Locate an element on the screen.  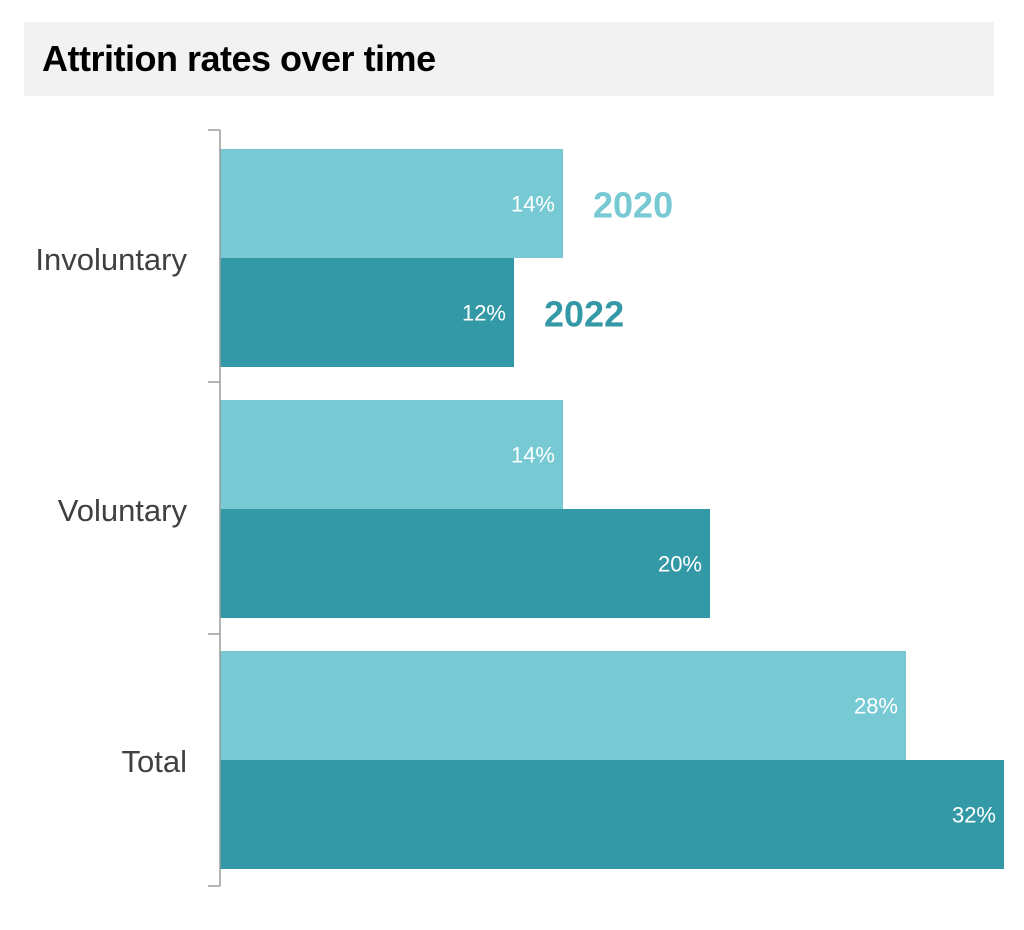
bar-voluntary-2022 is located at coordinates (465, 563).